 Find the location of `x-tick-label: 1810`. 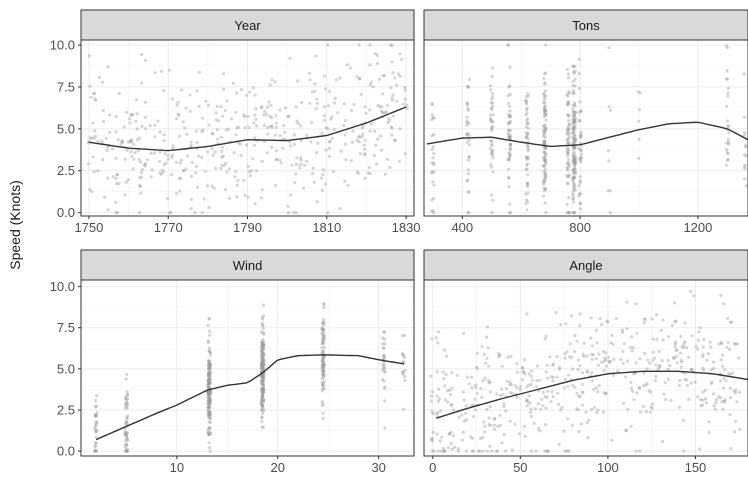

x-tick-label: 1810 is located at coordinates (326, 227).